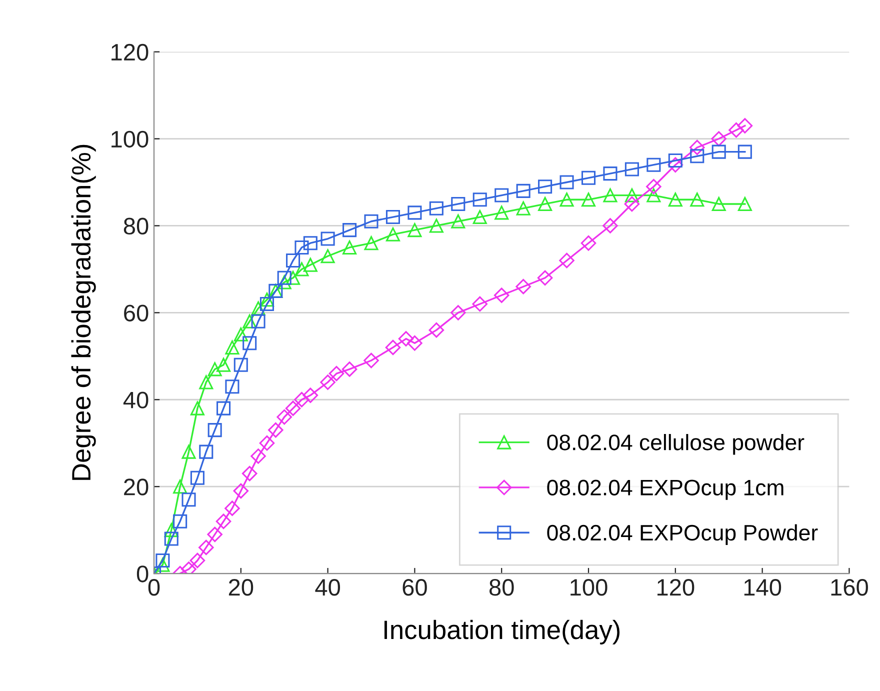  What do you see at coordinates (589, 587) in the screenshot?
I see `x-tick-label: 100` at bounding box center [589, 587].